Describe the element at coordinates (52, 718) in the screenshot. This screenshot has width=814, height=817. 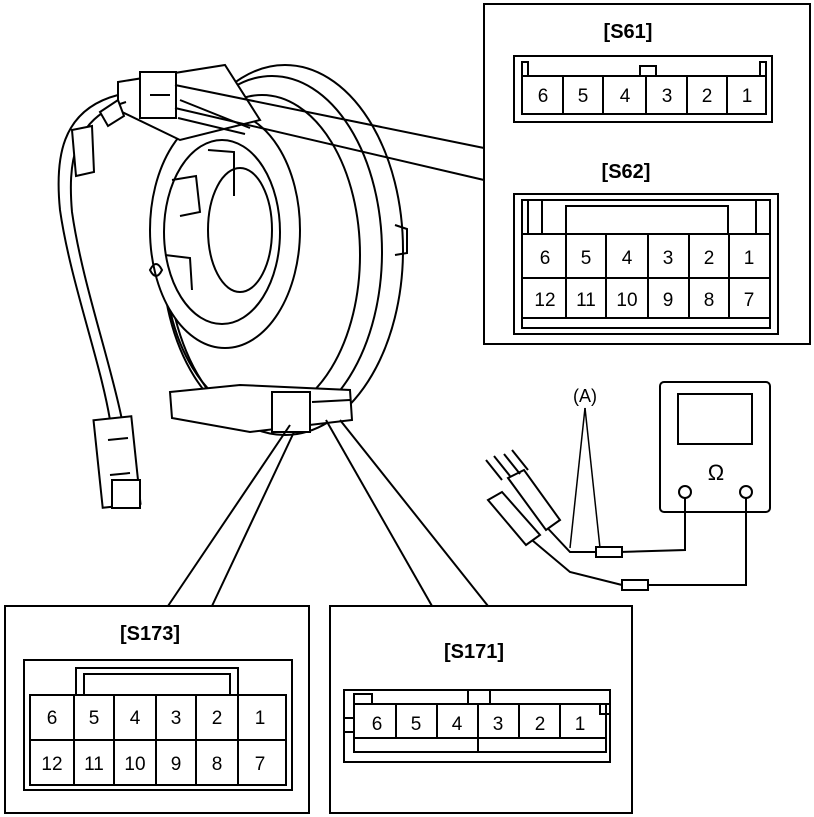
I see `s173-pin-6: 6` at that location.